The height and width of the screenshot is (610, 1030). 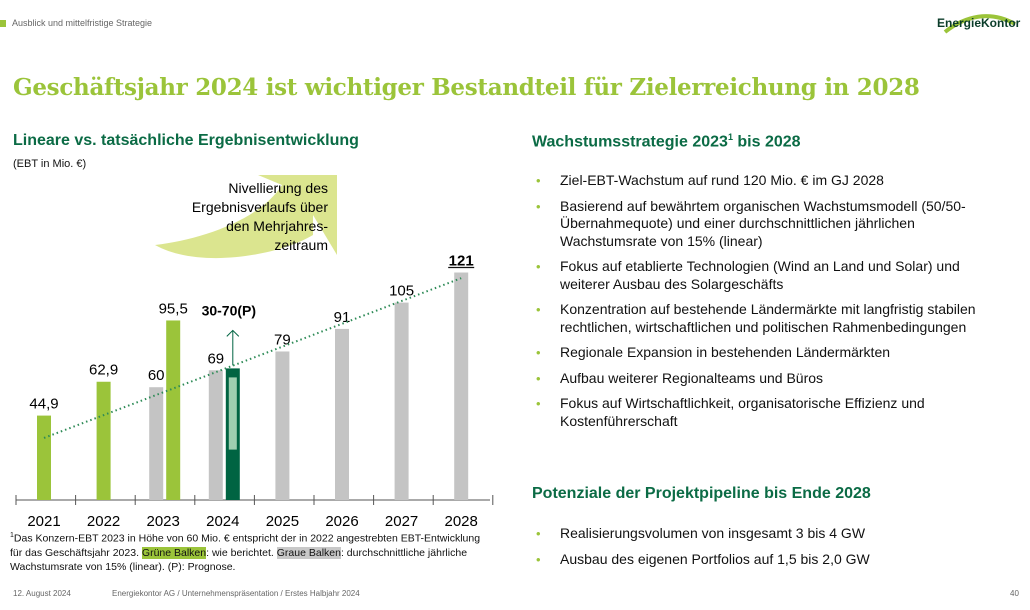 I want to click on bar-green-2022, so click(x=103, y=440).